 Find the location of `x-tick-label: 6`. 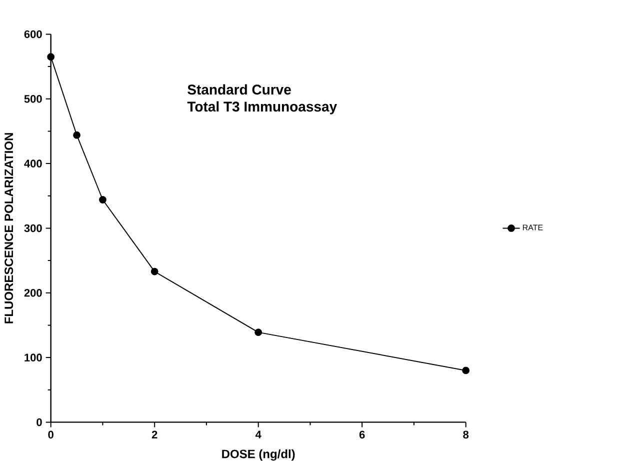

x-tick-label: 6 is located at coordinates (362, 434).